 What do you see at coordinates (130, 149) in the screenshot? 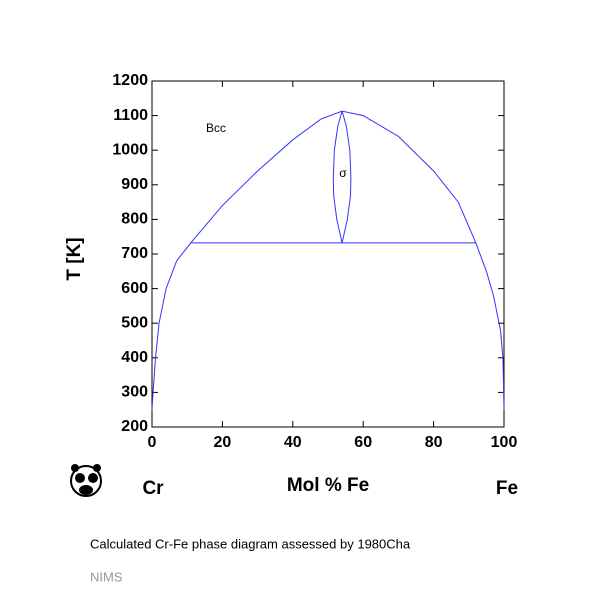
I see `y-tick-label: 1000` at bounding box center [130, 149].